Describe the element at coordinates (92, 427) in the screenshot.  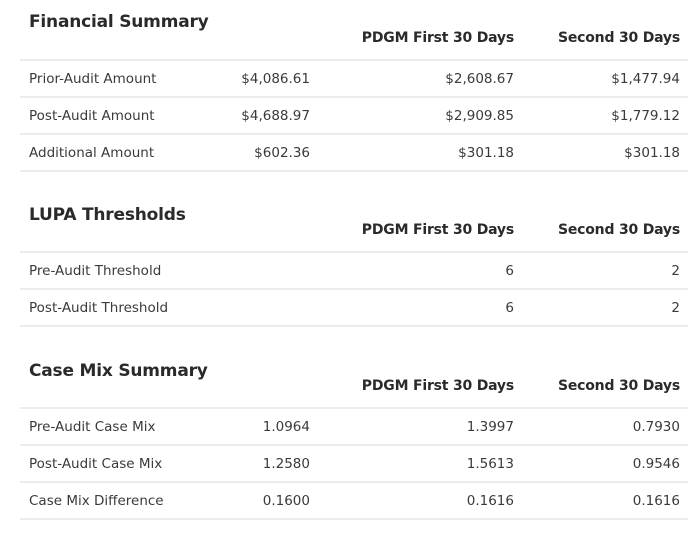
I see `row-label: Pre-Audit Case Mix` at that location.